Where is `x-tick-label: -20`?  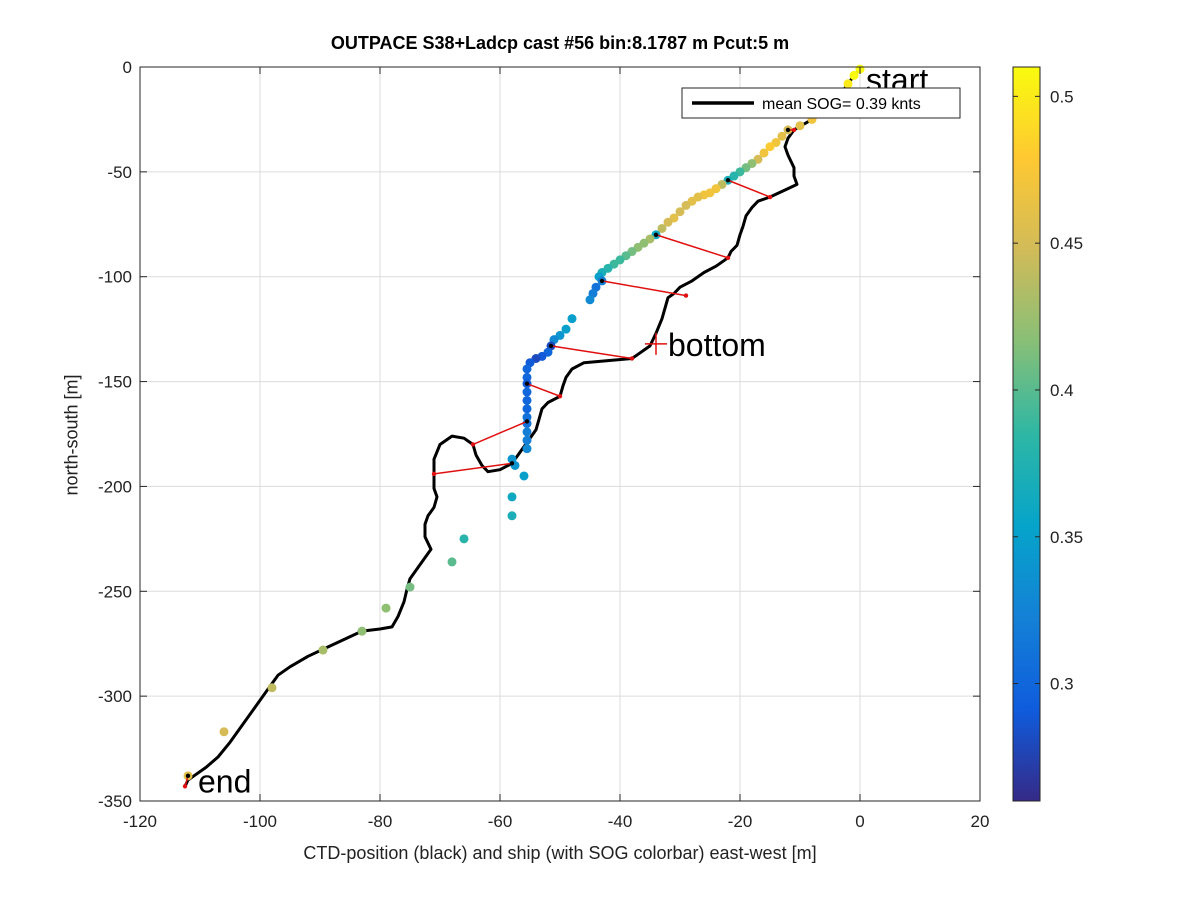
x-tick-label: -20 is located at coordinates (740, 821).